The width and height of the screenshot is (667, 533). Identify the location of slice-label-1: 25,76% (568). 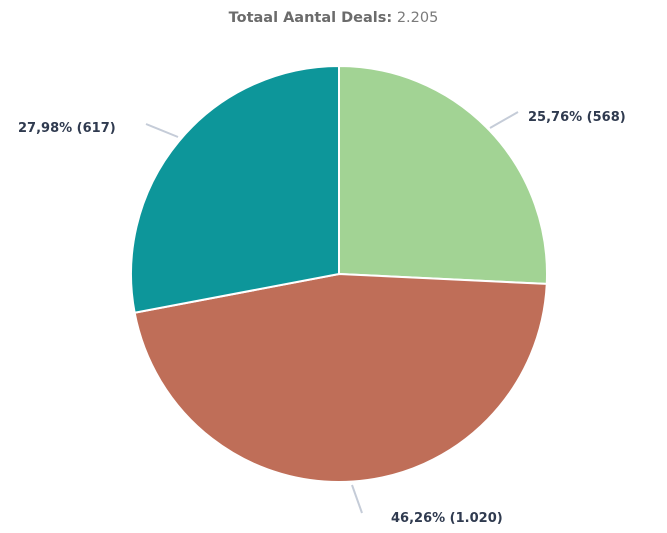
(577, 117).